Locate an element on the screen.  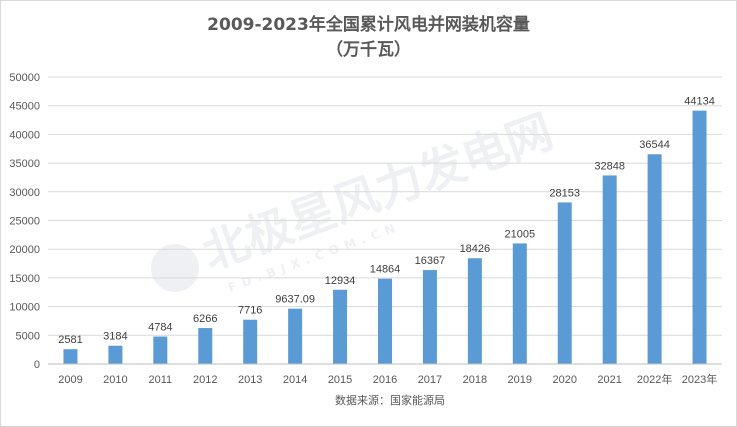
data-label: 16367 is located at coordinates (430, 261).